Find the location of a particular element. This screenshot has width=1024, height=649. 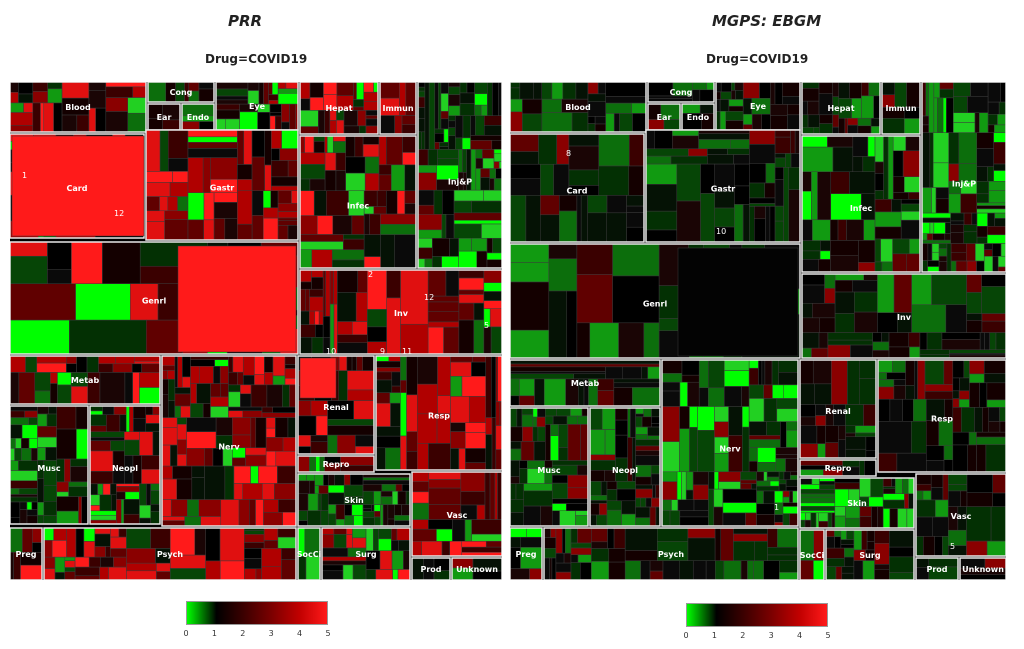

group-renal is located at coordinates (838, 409).